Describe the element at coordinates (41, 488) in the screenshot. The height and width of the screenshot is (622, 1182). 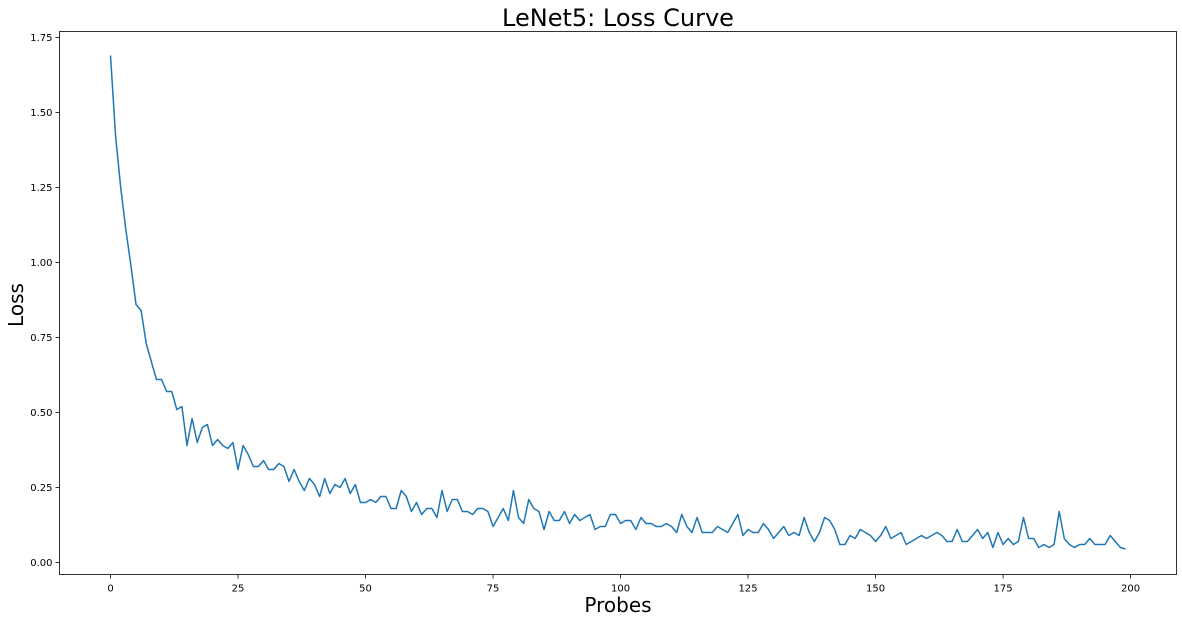
I see `y-tick-label: 0.25` at that location.